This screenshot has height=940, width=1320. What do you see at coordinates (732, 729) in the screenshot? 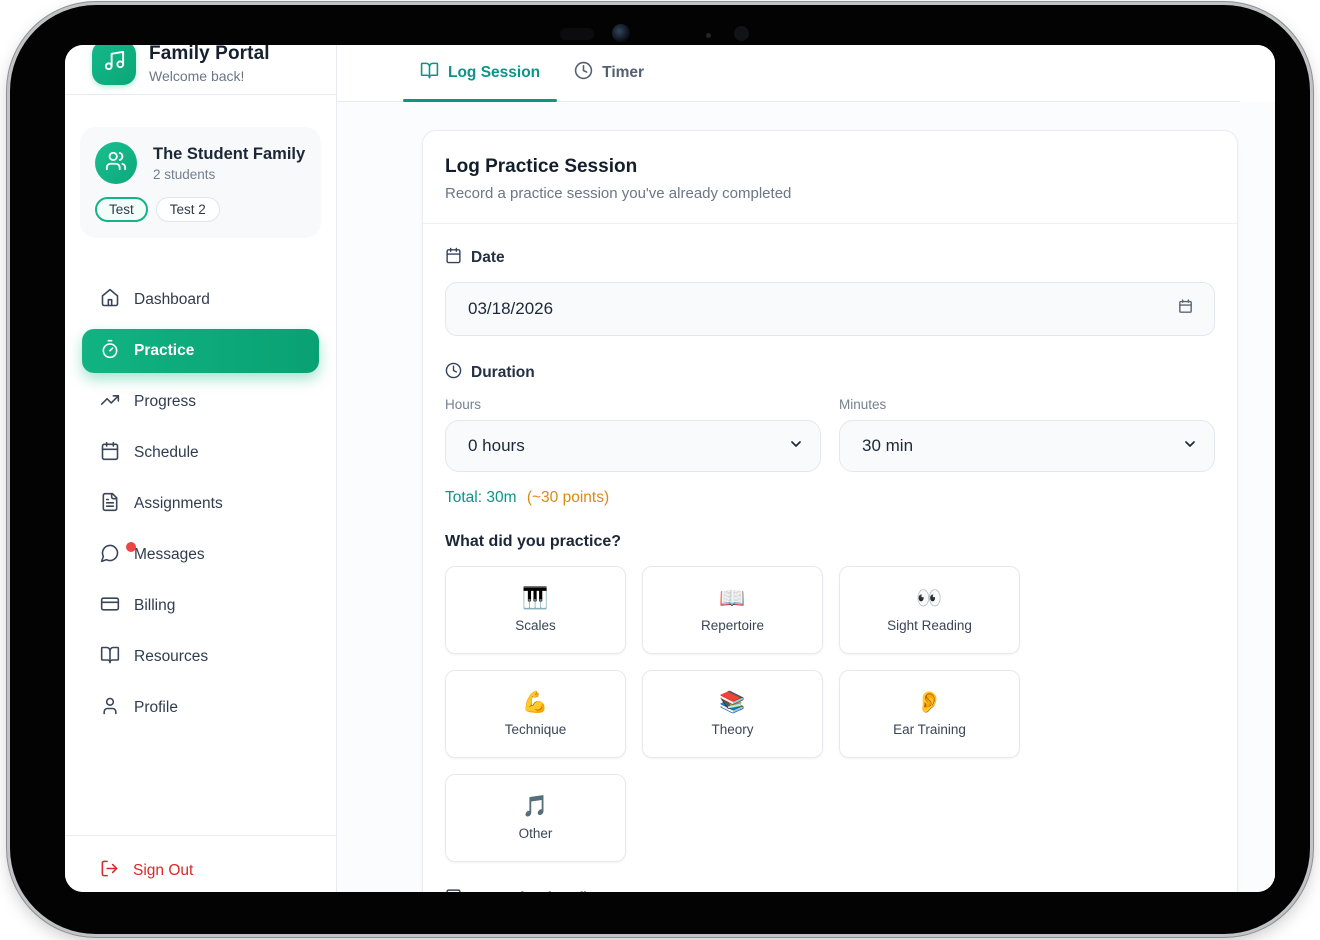
I see `category-label: Theory` at bounding box center [732, 729].